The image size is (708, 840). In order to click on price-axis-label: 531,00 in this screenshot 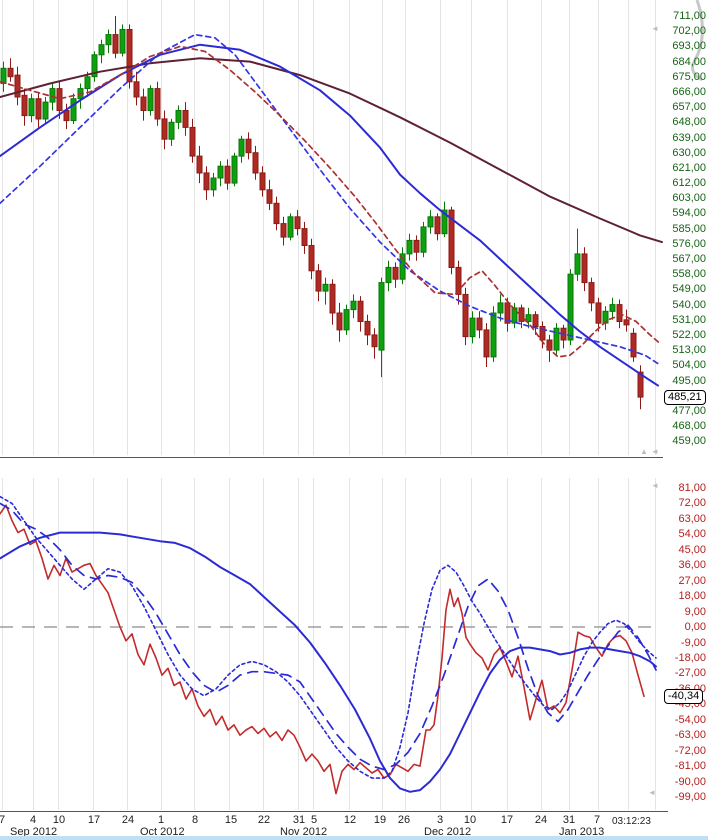, I will do `click(689, 320)`.